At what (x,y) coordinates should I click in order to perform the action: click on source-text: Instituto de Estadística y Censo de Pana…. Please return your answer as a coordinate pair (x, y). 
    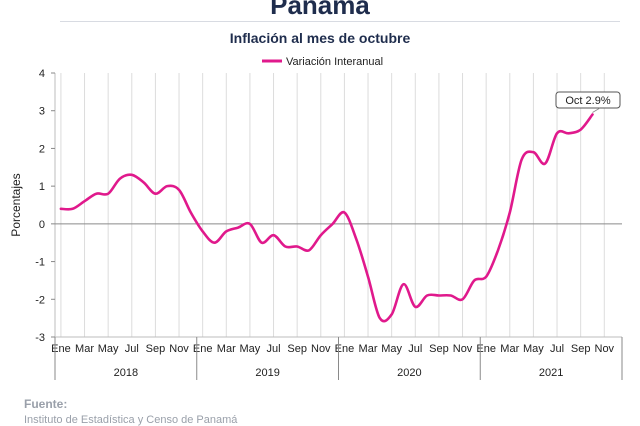
    Looking at the image, I should click on (130, 420).